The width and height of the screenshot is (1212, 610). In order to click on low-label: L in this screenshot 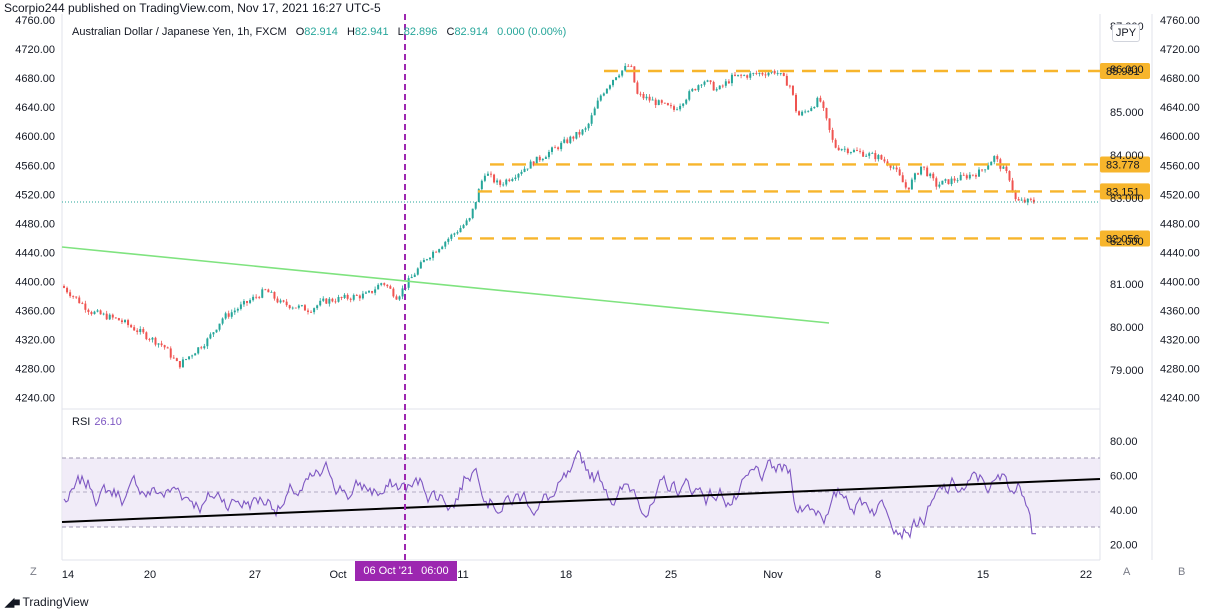, I will do `click(400, 32)`.